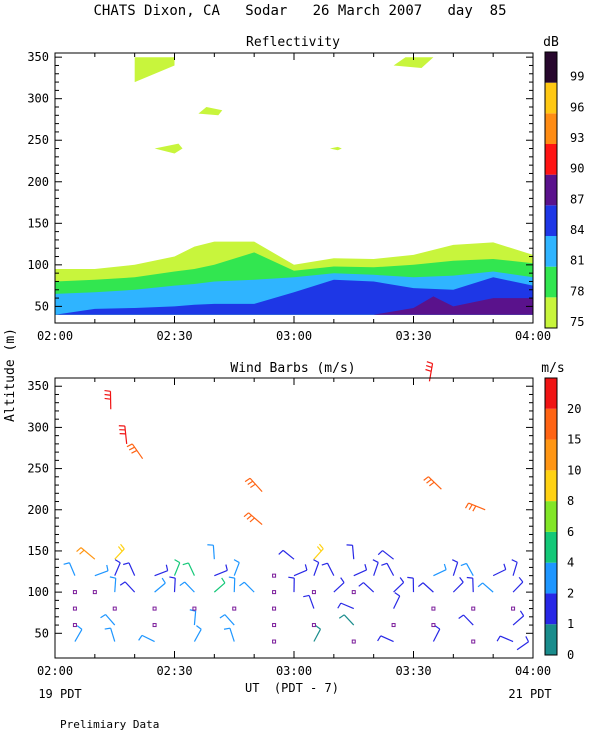 This screenshot has width=600, height=750. What do you see at coordinates (42, 306) in the screenshot?
I see `y-tick-label: 50` at bounding box center [42, 306].